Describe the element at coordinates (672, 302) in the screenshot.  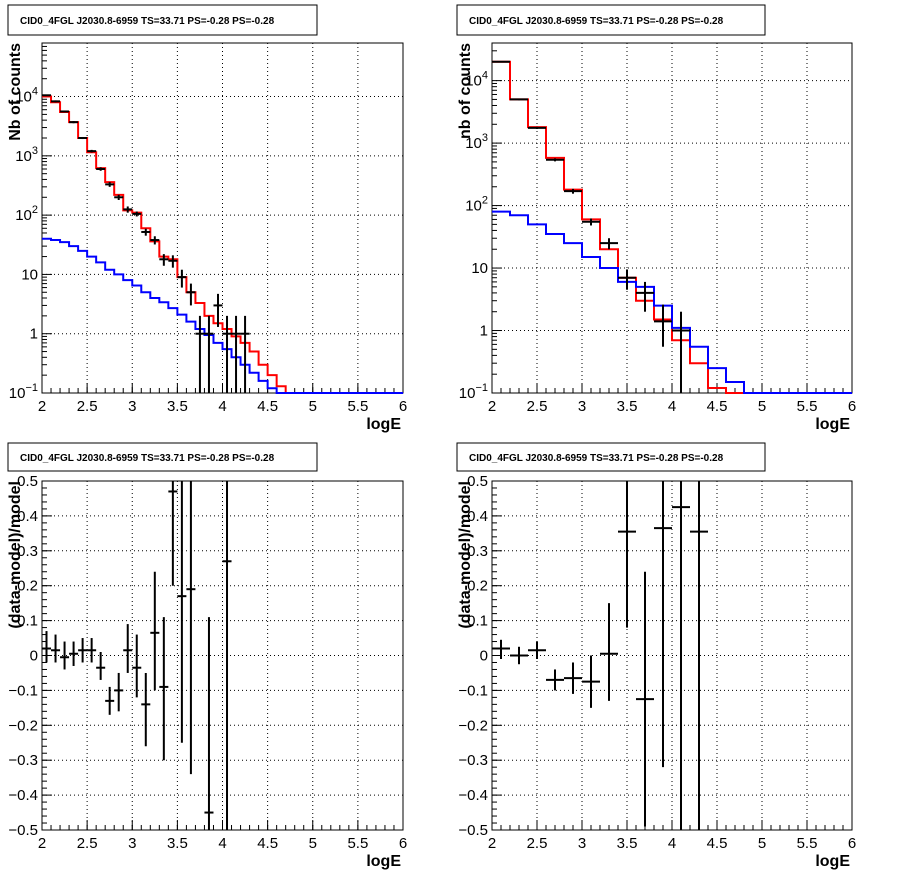
I see `series-line-model-background` at that location.